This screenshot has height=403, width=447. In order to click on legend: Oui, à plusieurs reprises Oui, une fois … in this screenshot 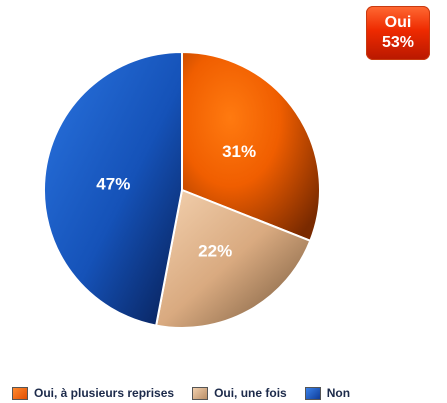, I will do `click(190, 393)`.